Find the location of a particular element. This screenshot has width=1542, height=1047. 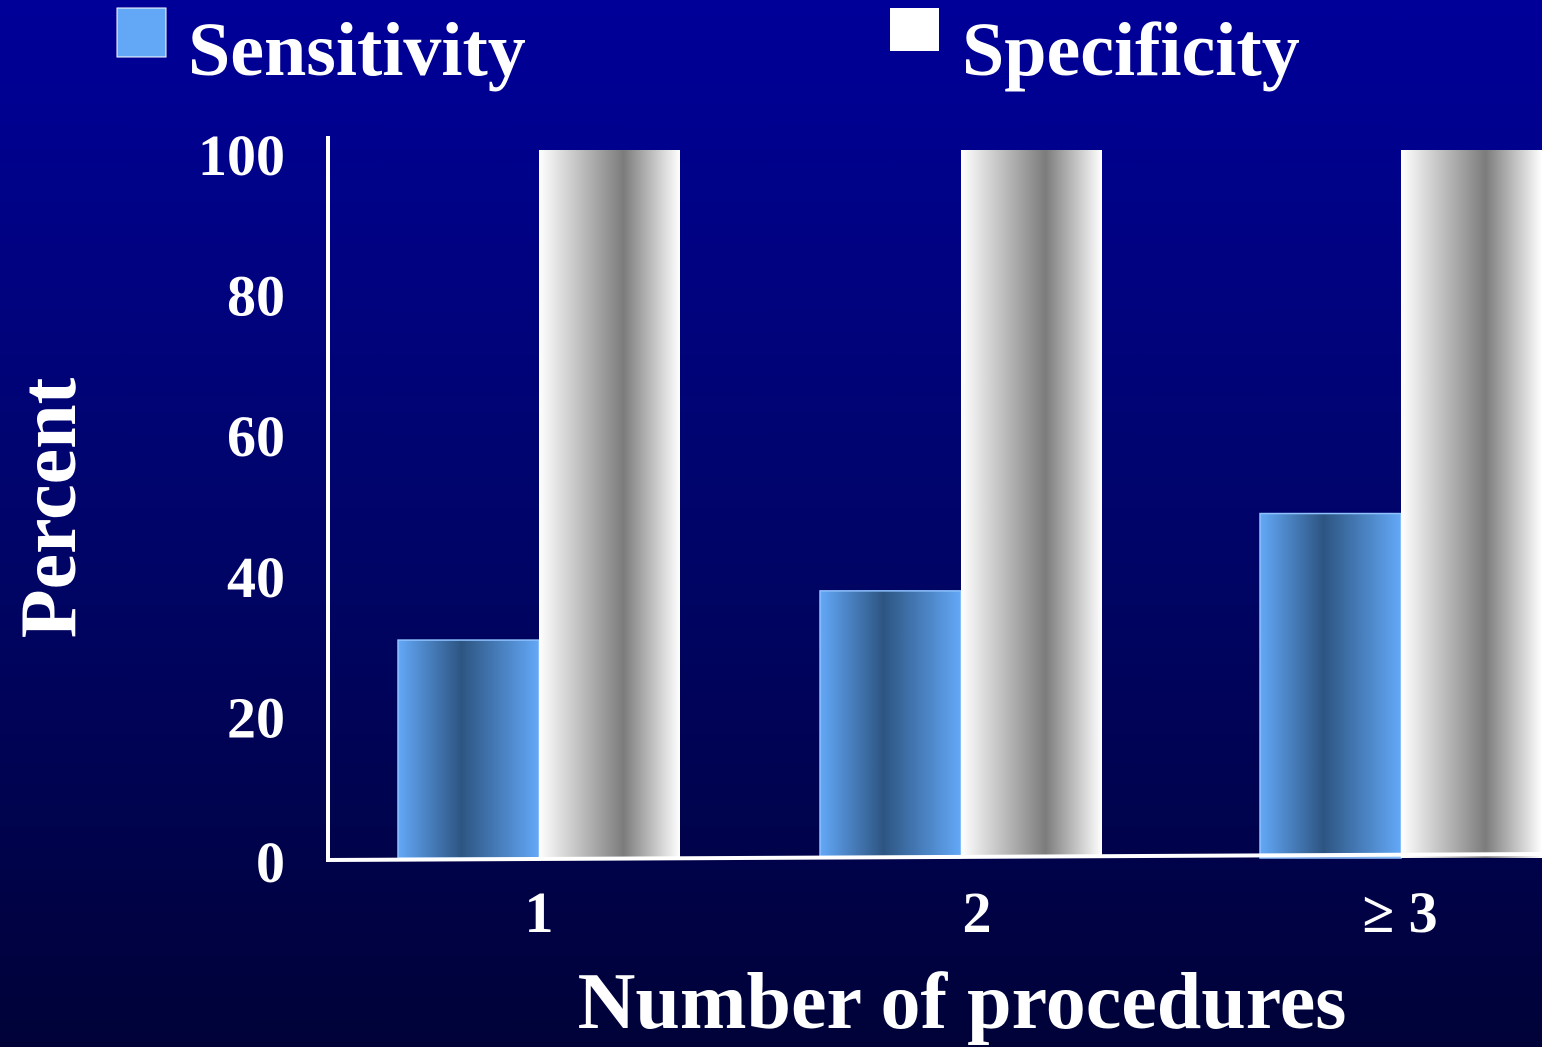

y-tick-label: 80 is located at coordinates (256, 296).